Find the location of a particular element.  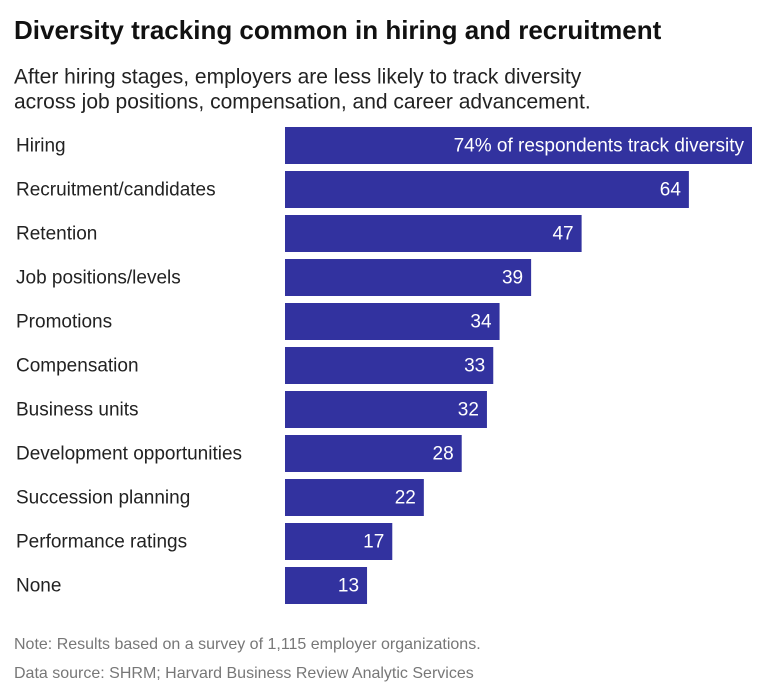

category-label: Hiring is located at coordinates (41, 146).